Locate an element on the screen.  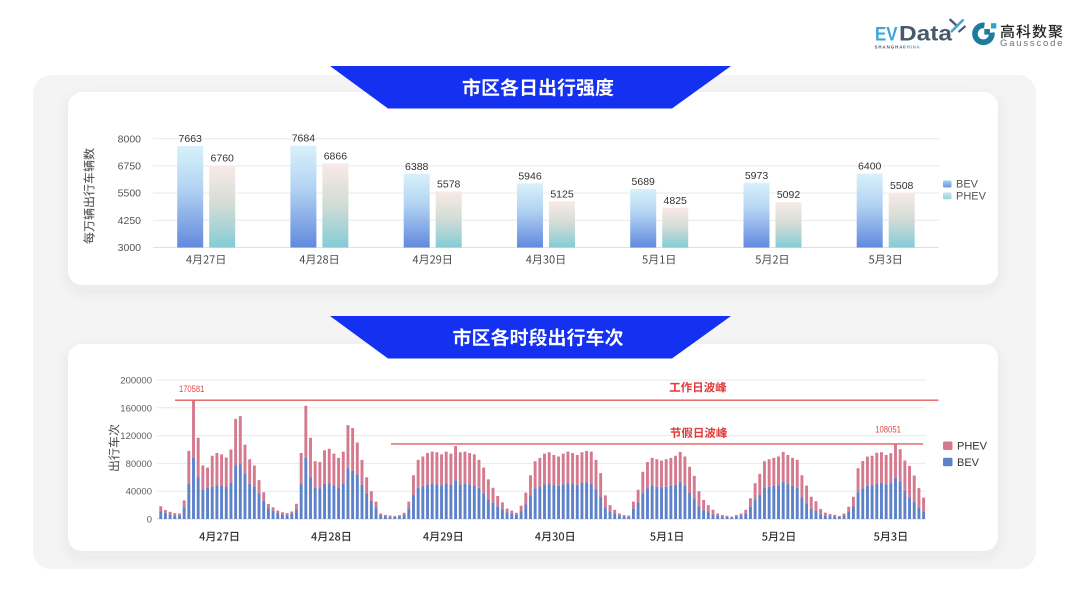
svg-text: 5500 is located at coordinates (130, 194).